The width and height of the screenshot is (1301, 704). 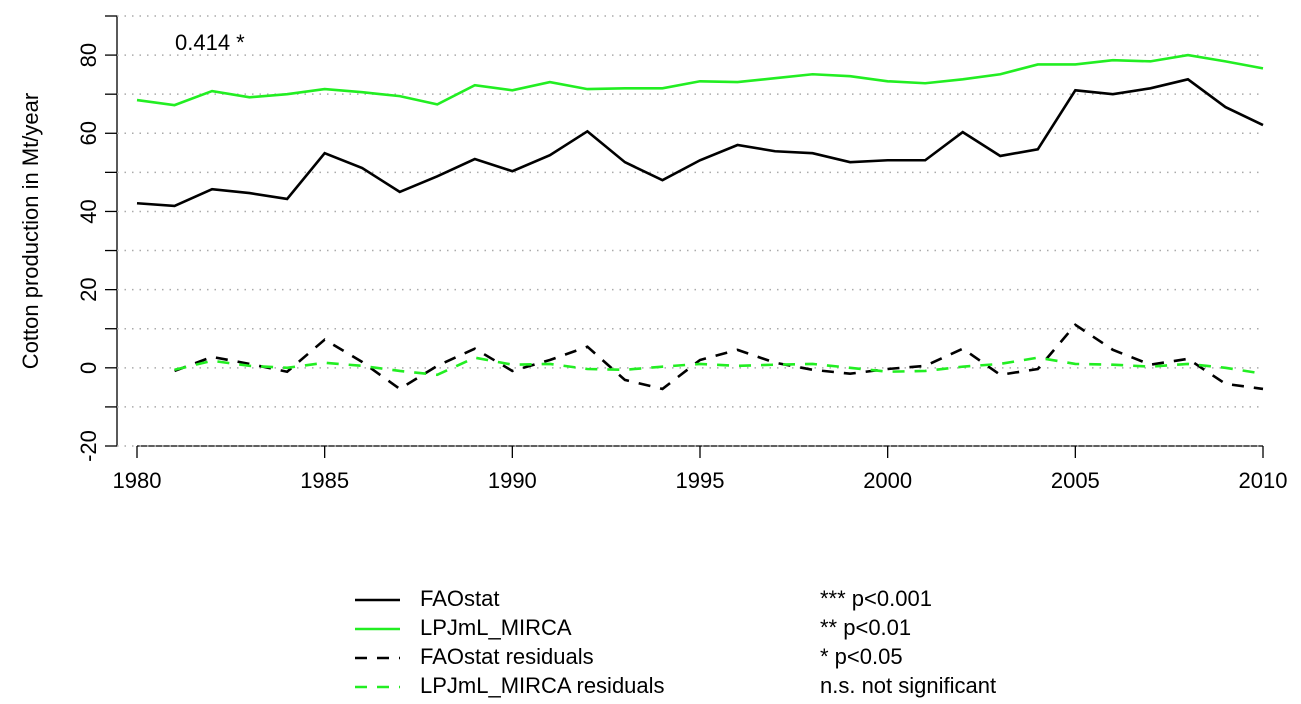 What do you see at coordinates (459, 598) in the screenshot?
I see `legend-label: FAOstat` at bounding box center [459, 598].